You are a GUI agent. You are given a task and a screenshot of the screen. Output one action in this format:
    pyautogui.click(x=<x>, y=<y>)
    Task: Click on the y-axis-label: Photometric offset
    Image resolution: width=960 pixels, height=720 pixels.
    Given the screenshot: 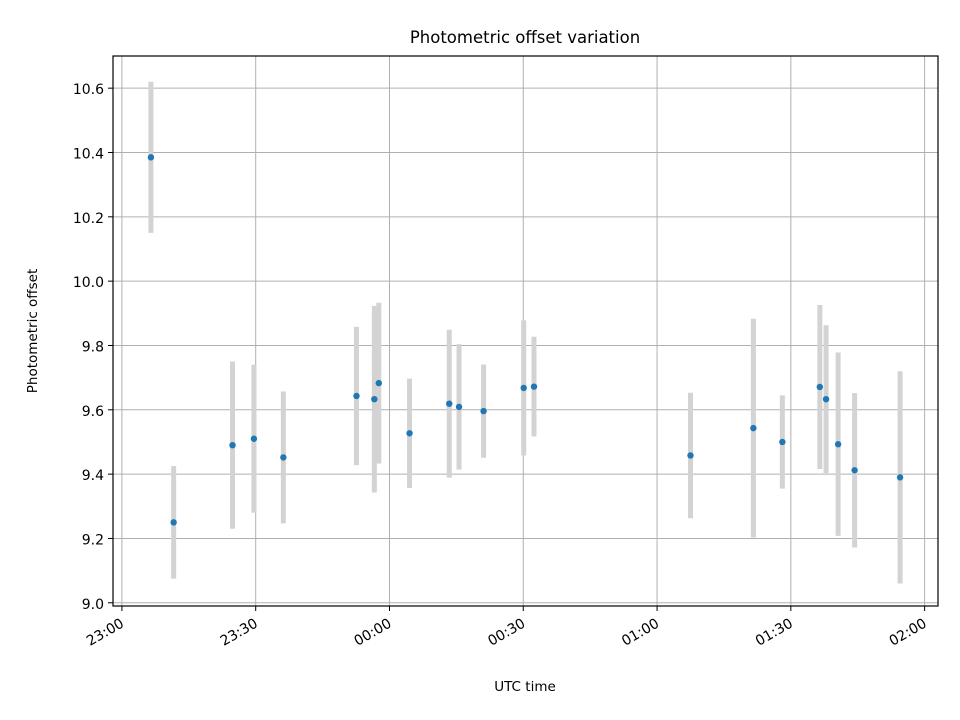 What is the action you would take?
    pyautogui.click(x=33, y=331)
    